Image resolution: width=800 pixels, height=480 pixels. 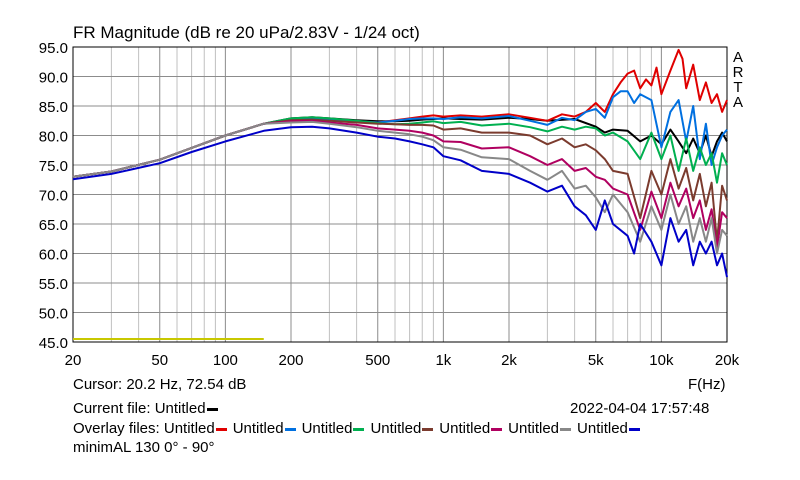 What do you see at coordinates (53, 137) in the screenshot?
I see `y-tick-label: 80.0` at bounding box center [53, 137].